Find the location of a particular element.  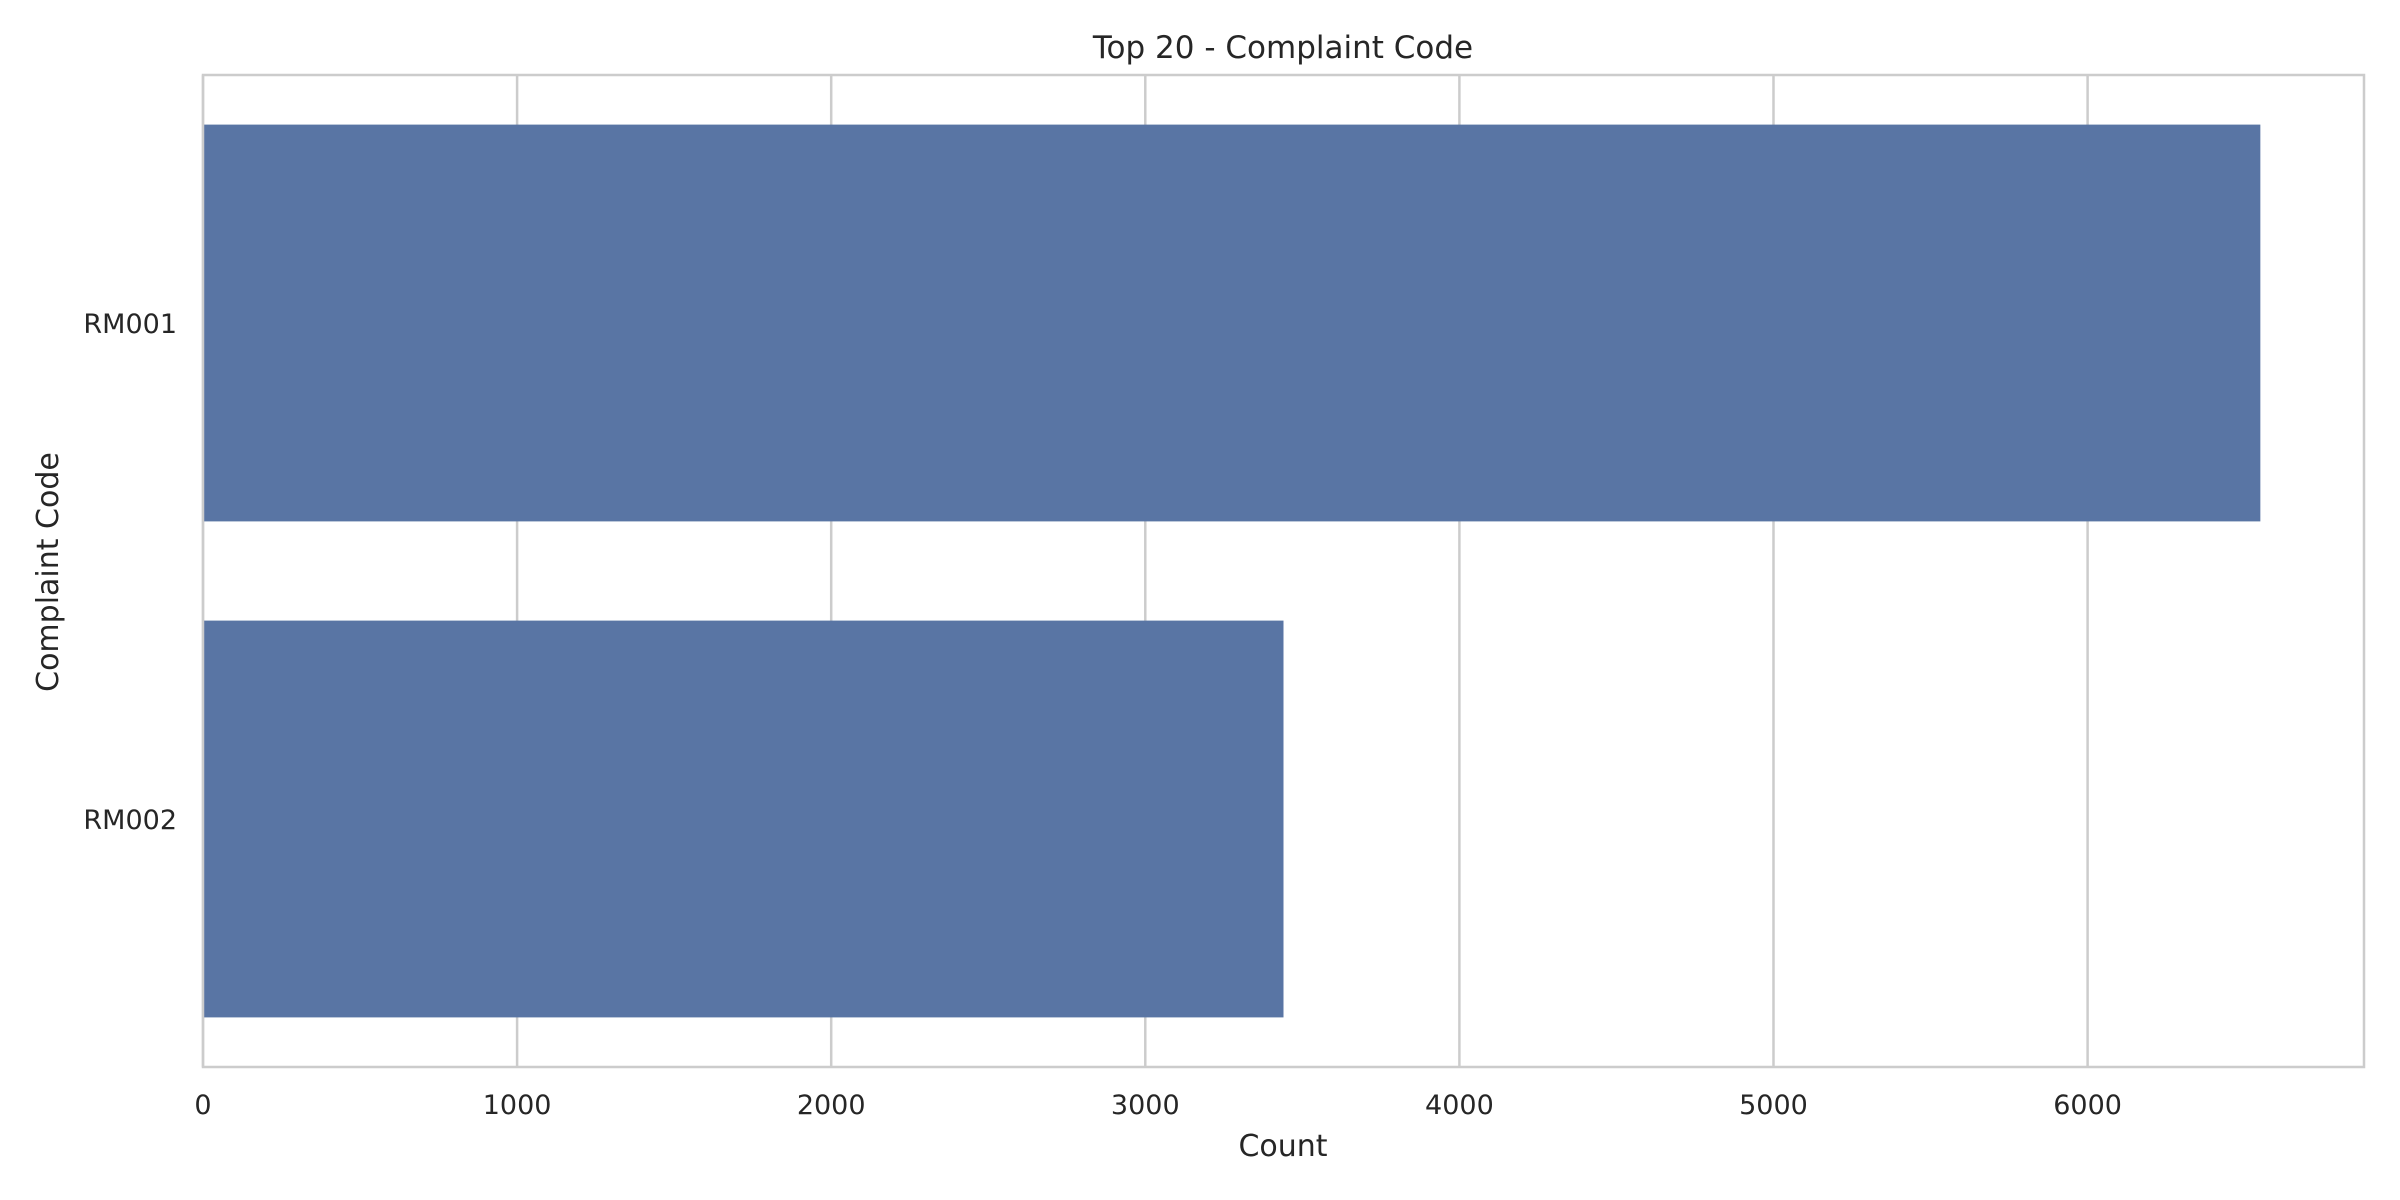

x-tick-label-4: 4000 is located at coordinates (1459, 1105).